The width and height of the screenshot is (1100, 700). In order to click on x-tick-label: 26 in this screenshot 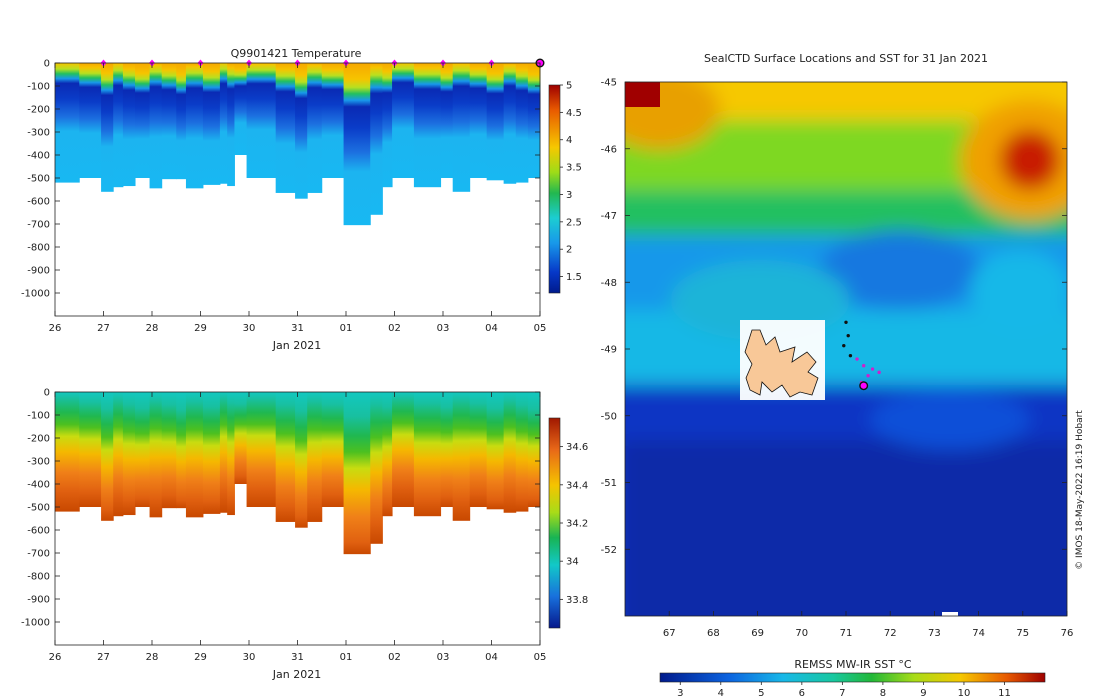, I will do `click(55, 657)`.